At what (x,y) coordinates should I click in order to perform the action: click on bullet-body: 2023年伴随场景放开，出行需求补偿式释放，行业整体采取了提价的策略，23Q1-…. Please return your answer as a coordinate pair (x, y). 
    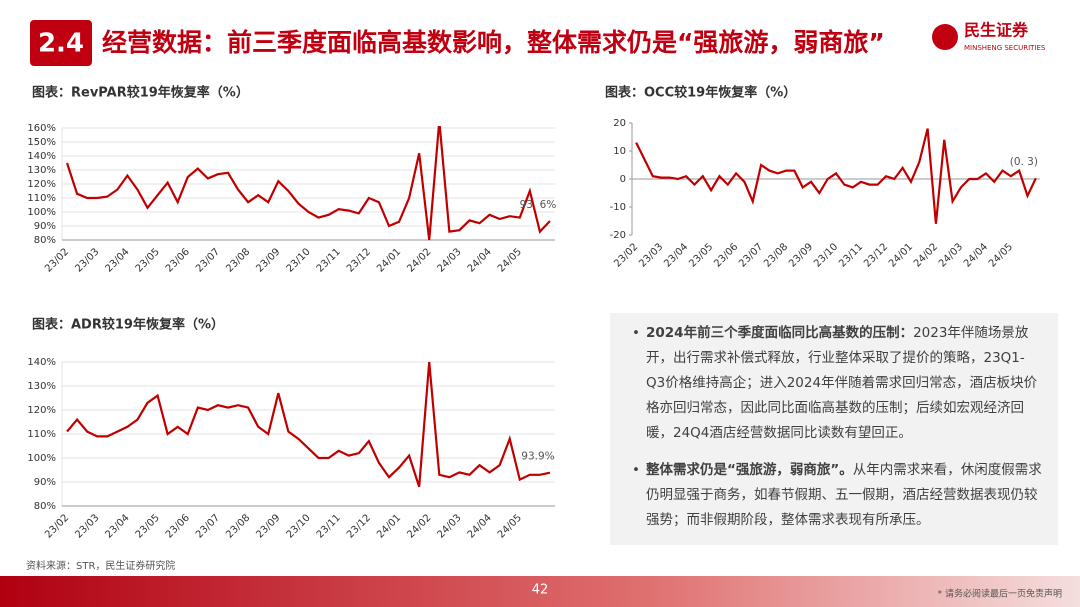
    Looking at the image, I should click on (842, 383).